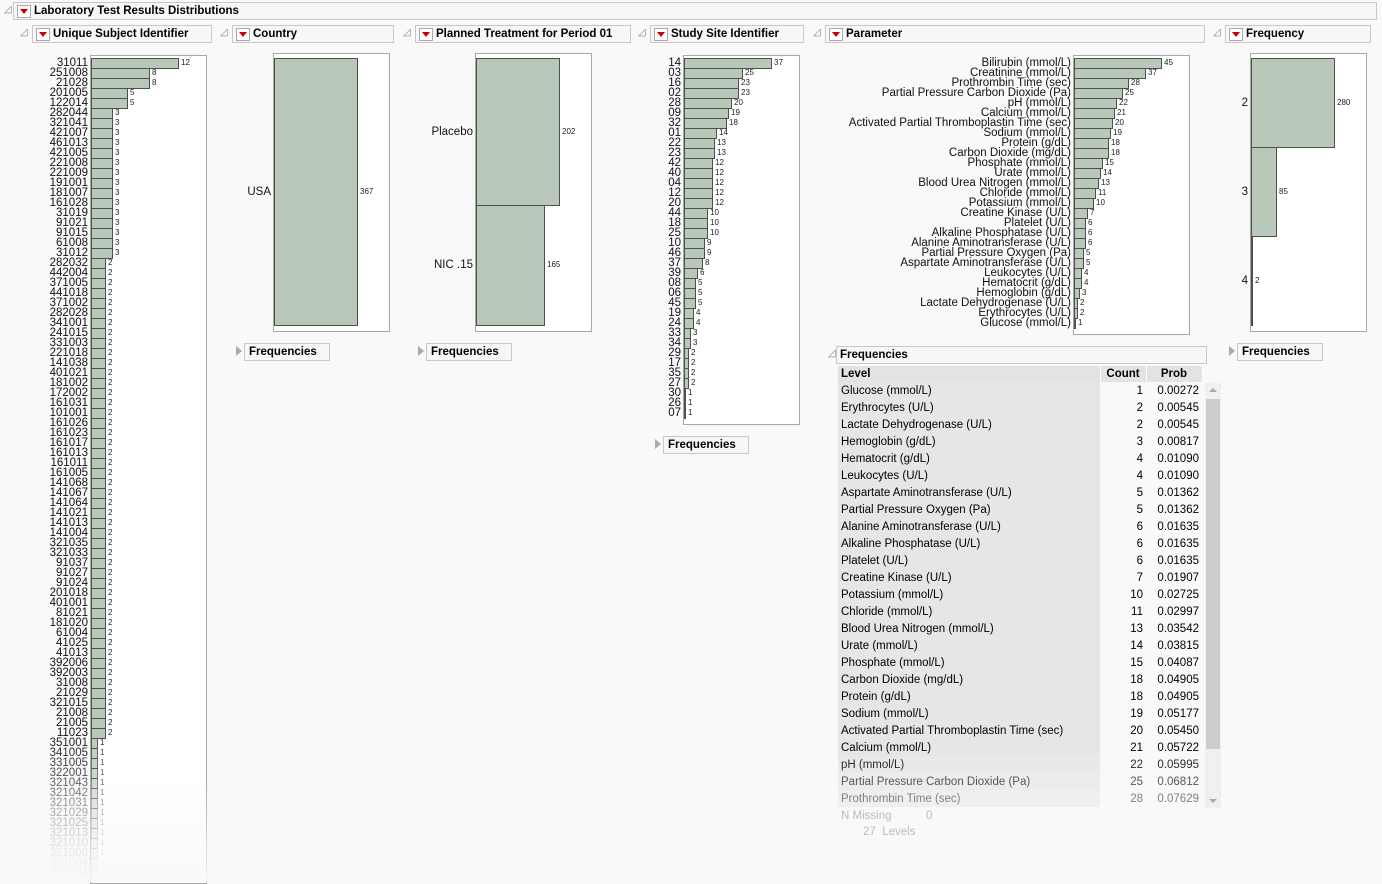 This screenshot has height=884, width=1382. What do you see at coordinates (1020, 560) in the screenshot?
I see `table-row: Platelet (U/L) 6 0.01635` at bounding box center [1020, 560].